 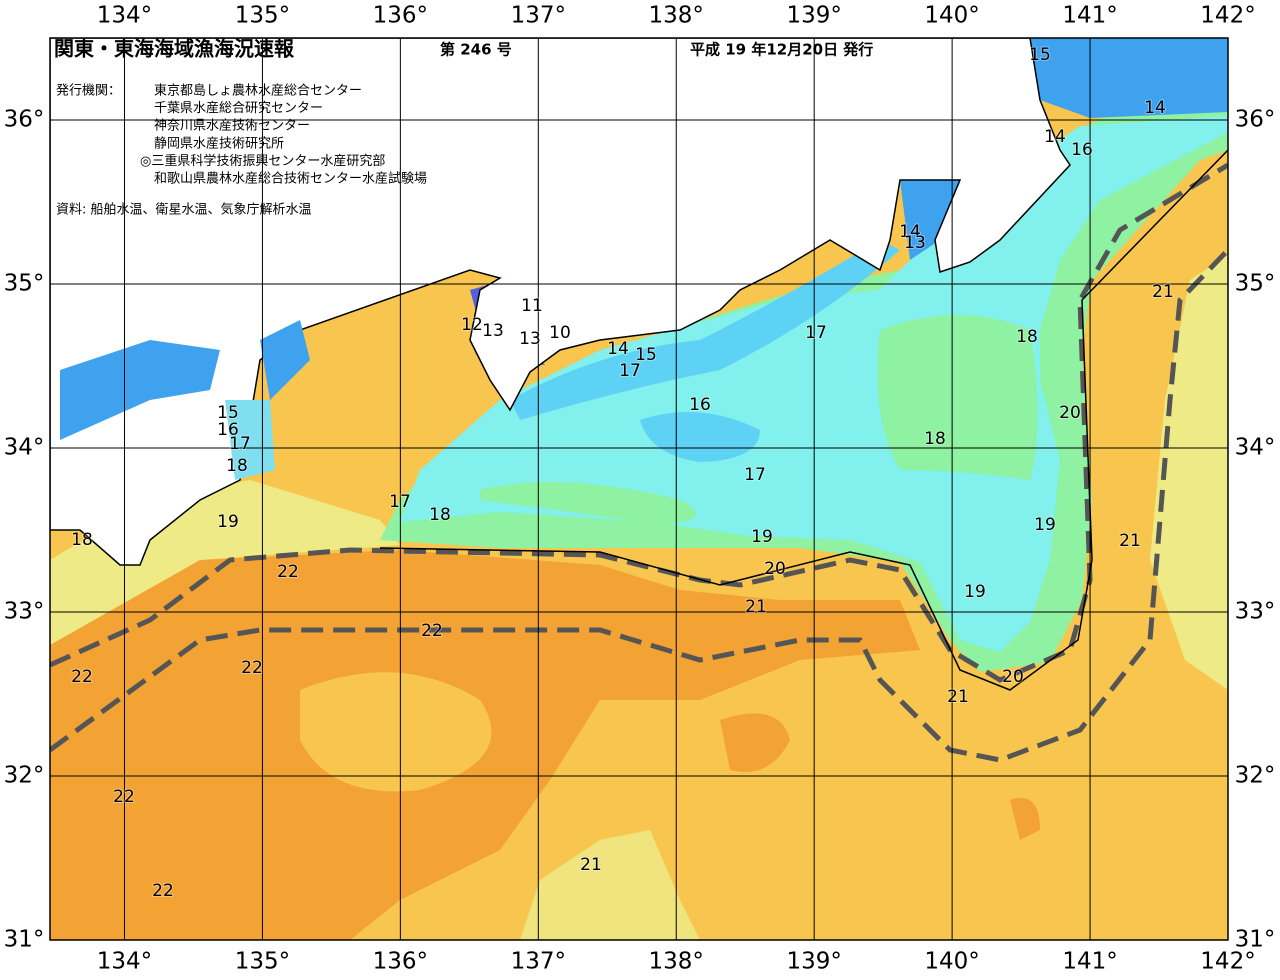 What do you see at coordinates (258, 91) in the screenshot?
I see `issuer: 東京都島しょ農林水産総合センター` at bounding box center [258, 91].